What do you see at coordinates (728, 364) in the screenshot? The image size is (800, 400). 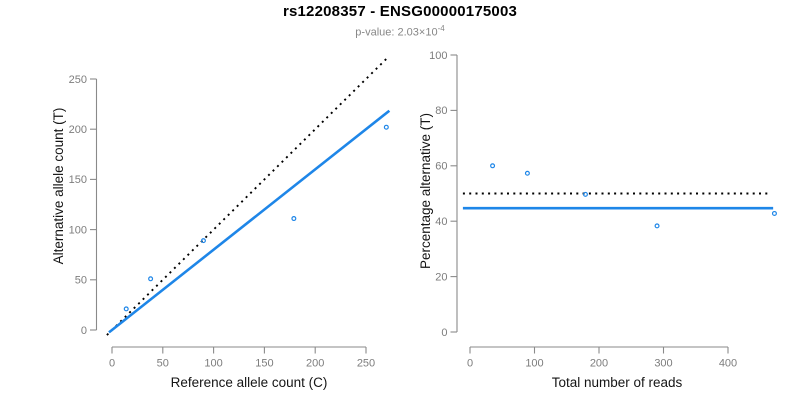 I see `x-tick-label: 400` at bounding box center [728, 364].